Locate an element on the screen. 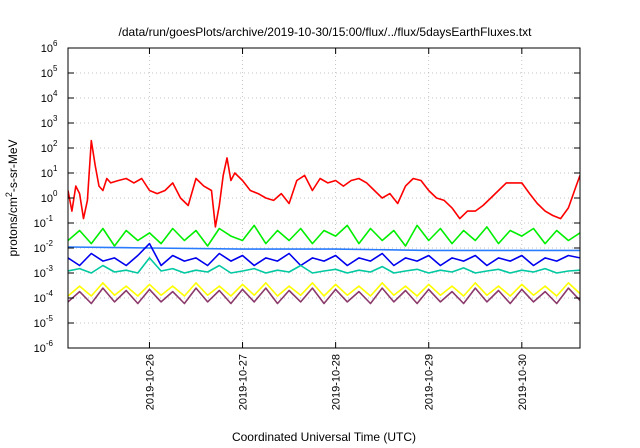 Image resolution: width=640 pixels, height=448 pixels. y-tick-label-exponent: -5 is located at coordinates (50, 318).